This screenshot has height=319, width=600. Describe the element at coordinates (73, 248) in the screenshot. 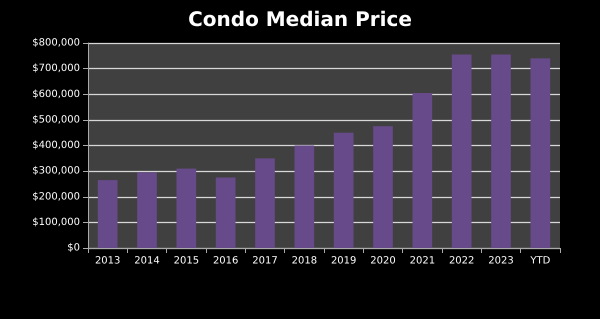

I see `y-tick-label: $0` at that location.